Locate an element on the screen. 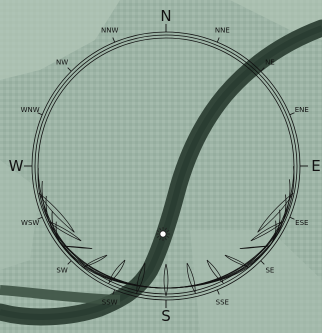  label-nnw: NNW is located at coordinates (109, 31).